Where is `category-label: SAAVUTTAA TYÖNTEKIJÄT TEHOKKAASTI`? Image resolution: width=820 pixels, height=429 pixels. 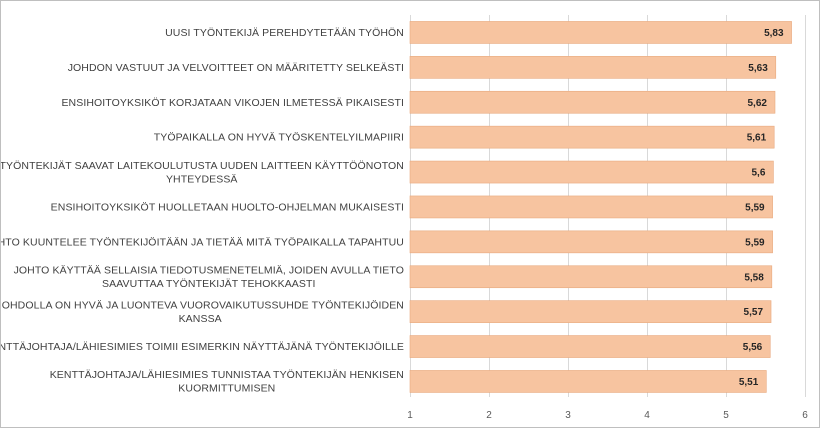
category-label: SAAVUTTAA TYÖNTEKIJÄT TEHOKKAASTI is located at coordinates (209, 284).